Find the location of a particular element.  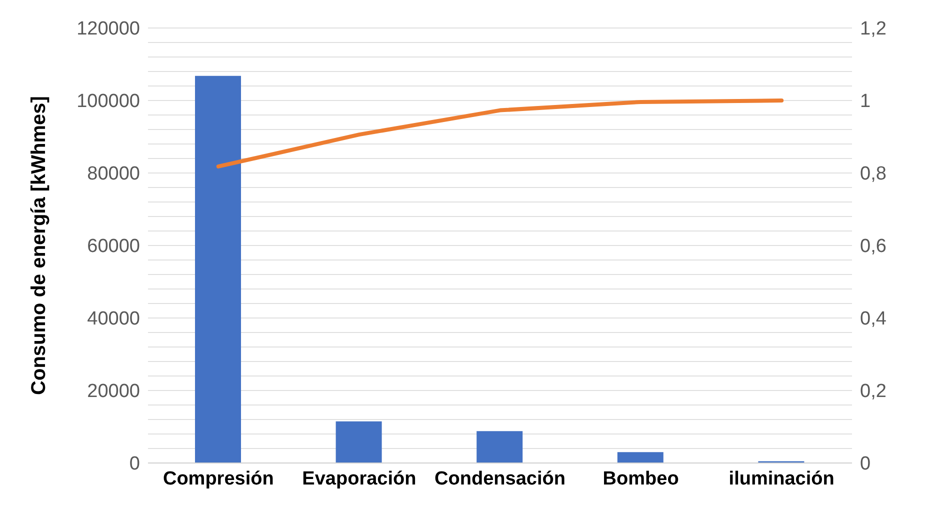

x-tick-label: iluminación is located at coordinates (781, 479).